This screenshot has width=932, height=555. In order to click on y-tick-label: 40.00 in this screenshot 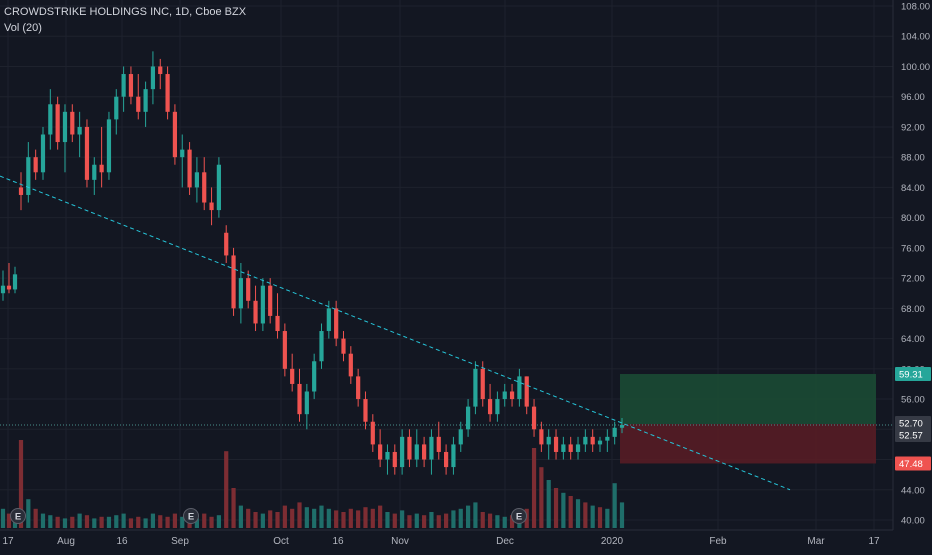, I will do `click(913, 521)`.